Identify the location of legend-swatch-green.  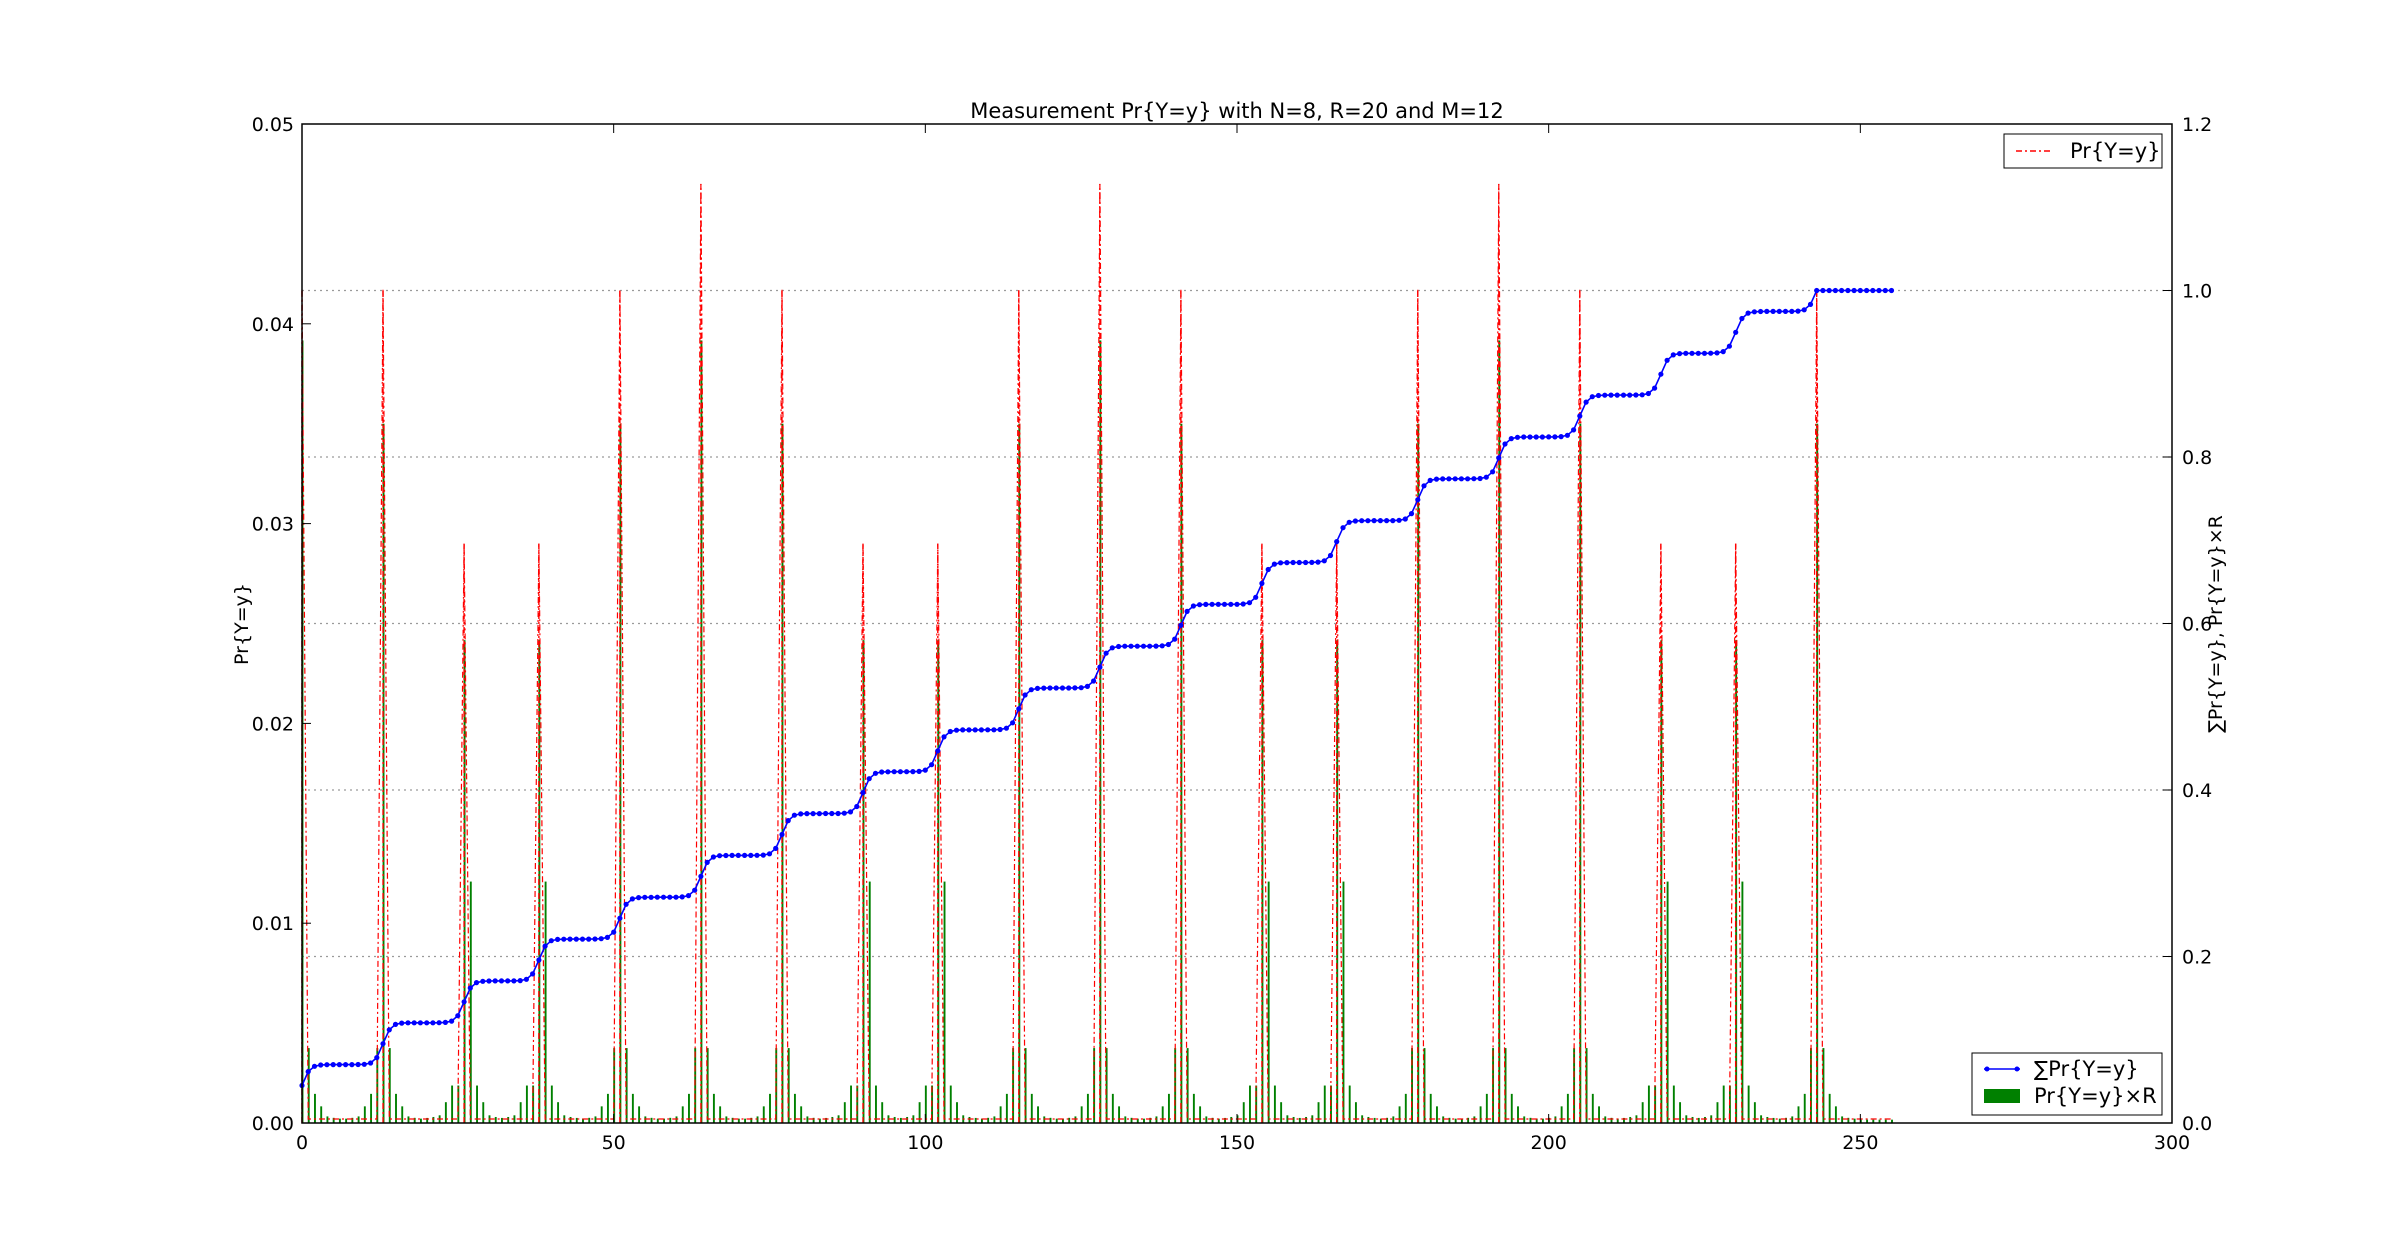
(2002, 1096).